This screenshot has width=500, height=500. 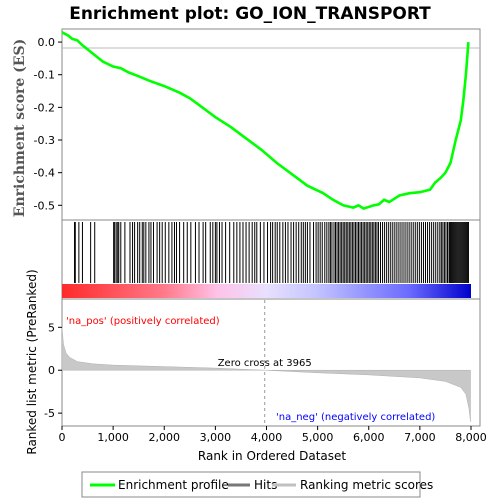 I want to click on es-tick-label: -0.5, so click(x=44, y=205).